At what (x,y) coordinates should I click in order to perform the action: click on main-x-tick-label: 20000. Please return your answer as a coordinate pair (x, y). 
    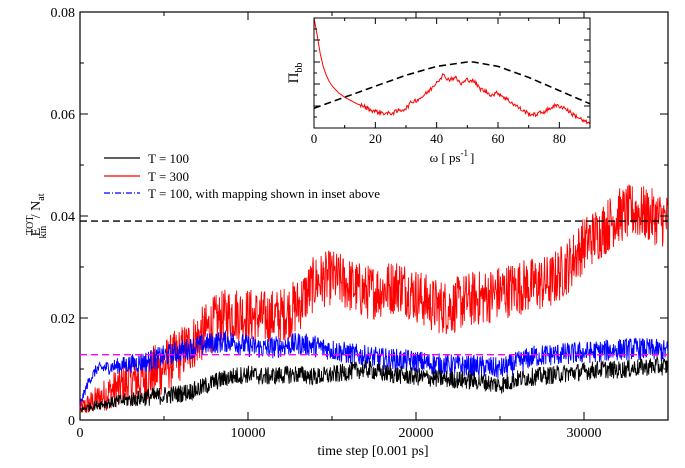
    Looking at the image, I should click on (416, 433).